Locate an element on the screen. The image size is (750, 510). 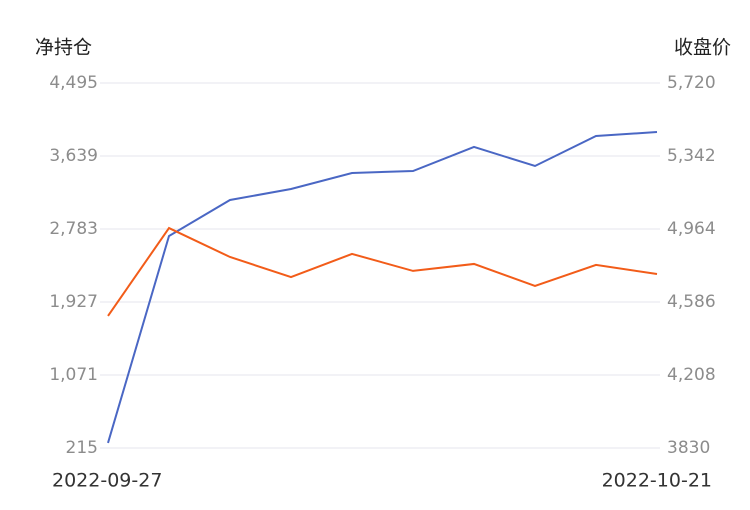
y2-tick-label: 4,964 is located at coordinates (691, 229).